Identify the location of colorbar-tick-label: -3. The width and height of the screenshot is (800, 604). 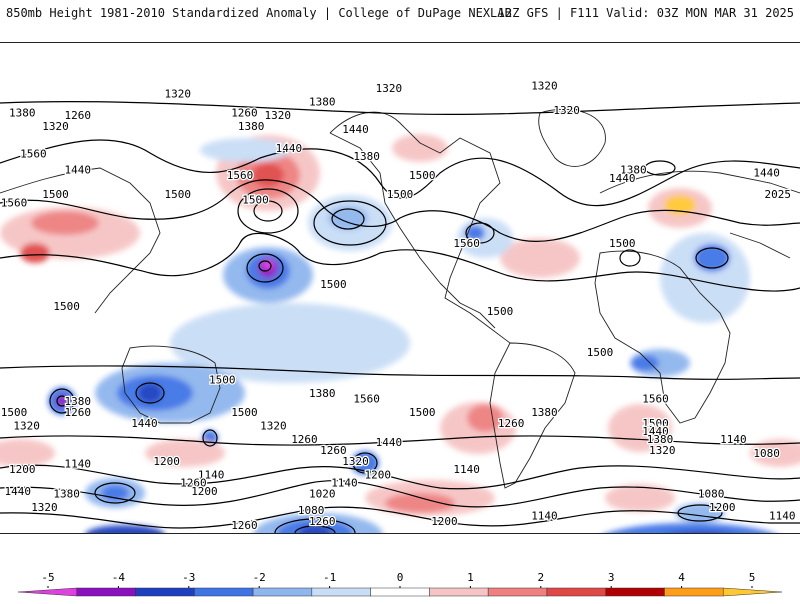
(188, 577).